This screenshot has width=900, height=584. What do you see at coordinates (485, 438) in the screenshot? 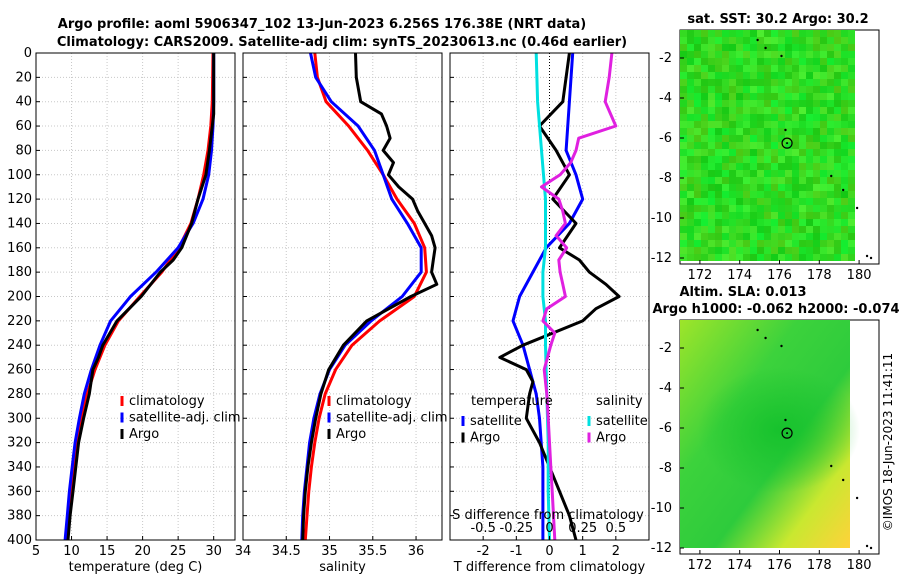
I see `legend-temperature-argo-label: Argo` at bounding box center [485, 438].